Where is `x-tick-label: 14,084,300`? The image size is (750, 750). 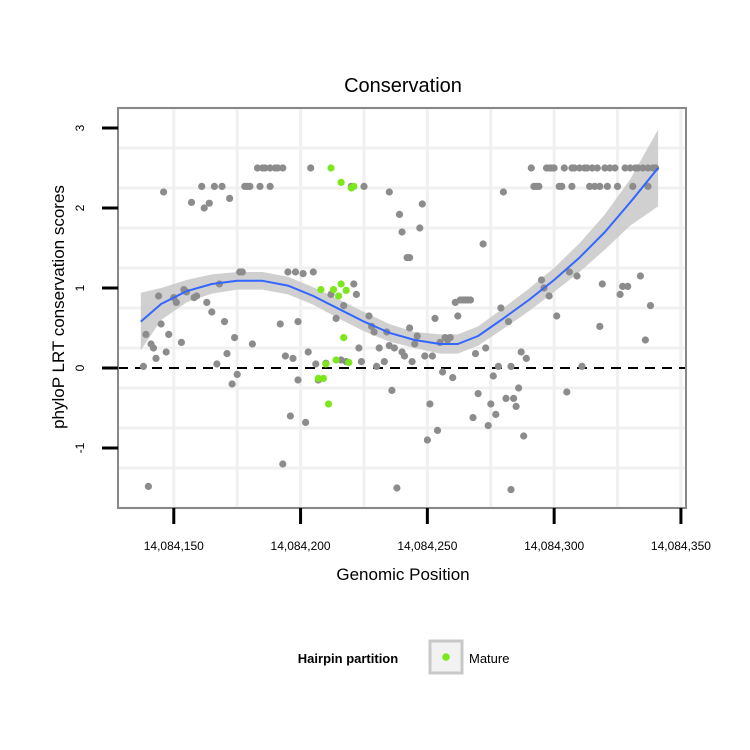
x-tick-label: 14,084,300 is located at coordinates (554, 546).